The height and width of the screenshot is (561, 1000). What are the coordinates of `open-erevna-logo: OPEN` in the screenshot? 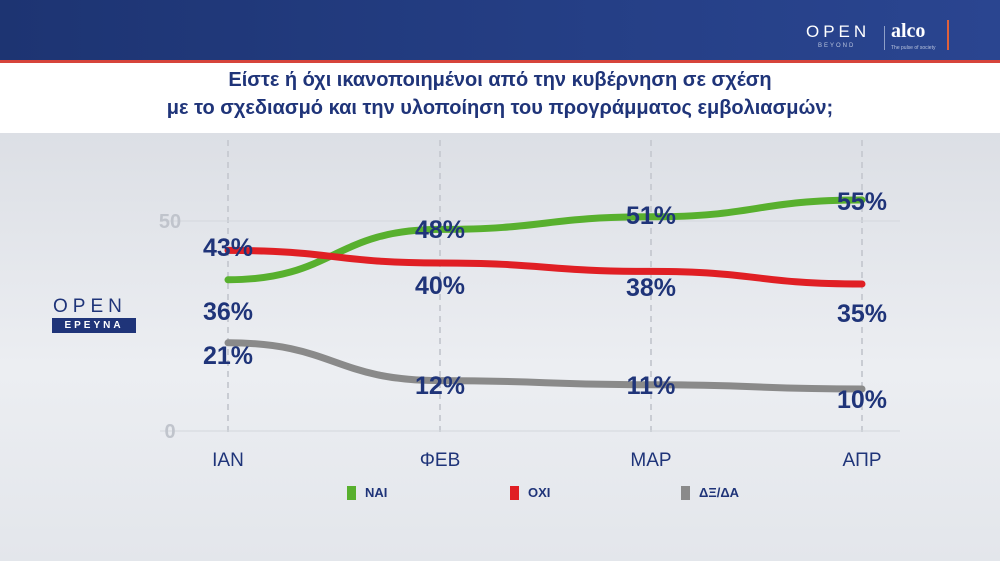 It's located at (90, 306).